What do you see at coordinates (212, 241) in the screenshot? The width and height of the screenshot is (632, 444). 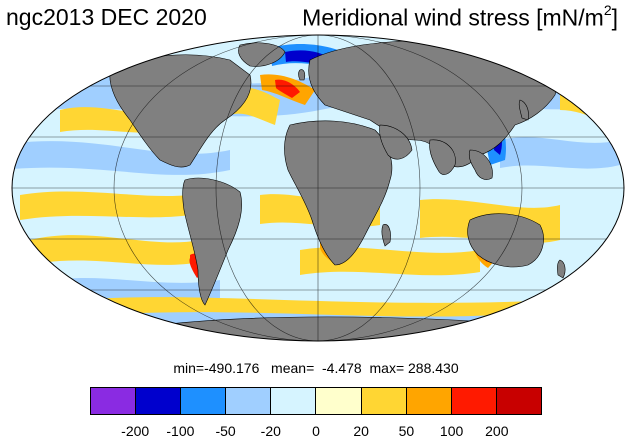 I see `south-america` at bounding box center [212, 241].